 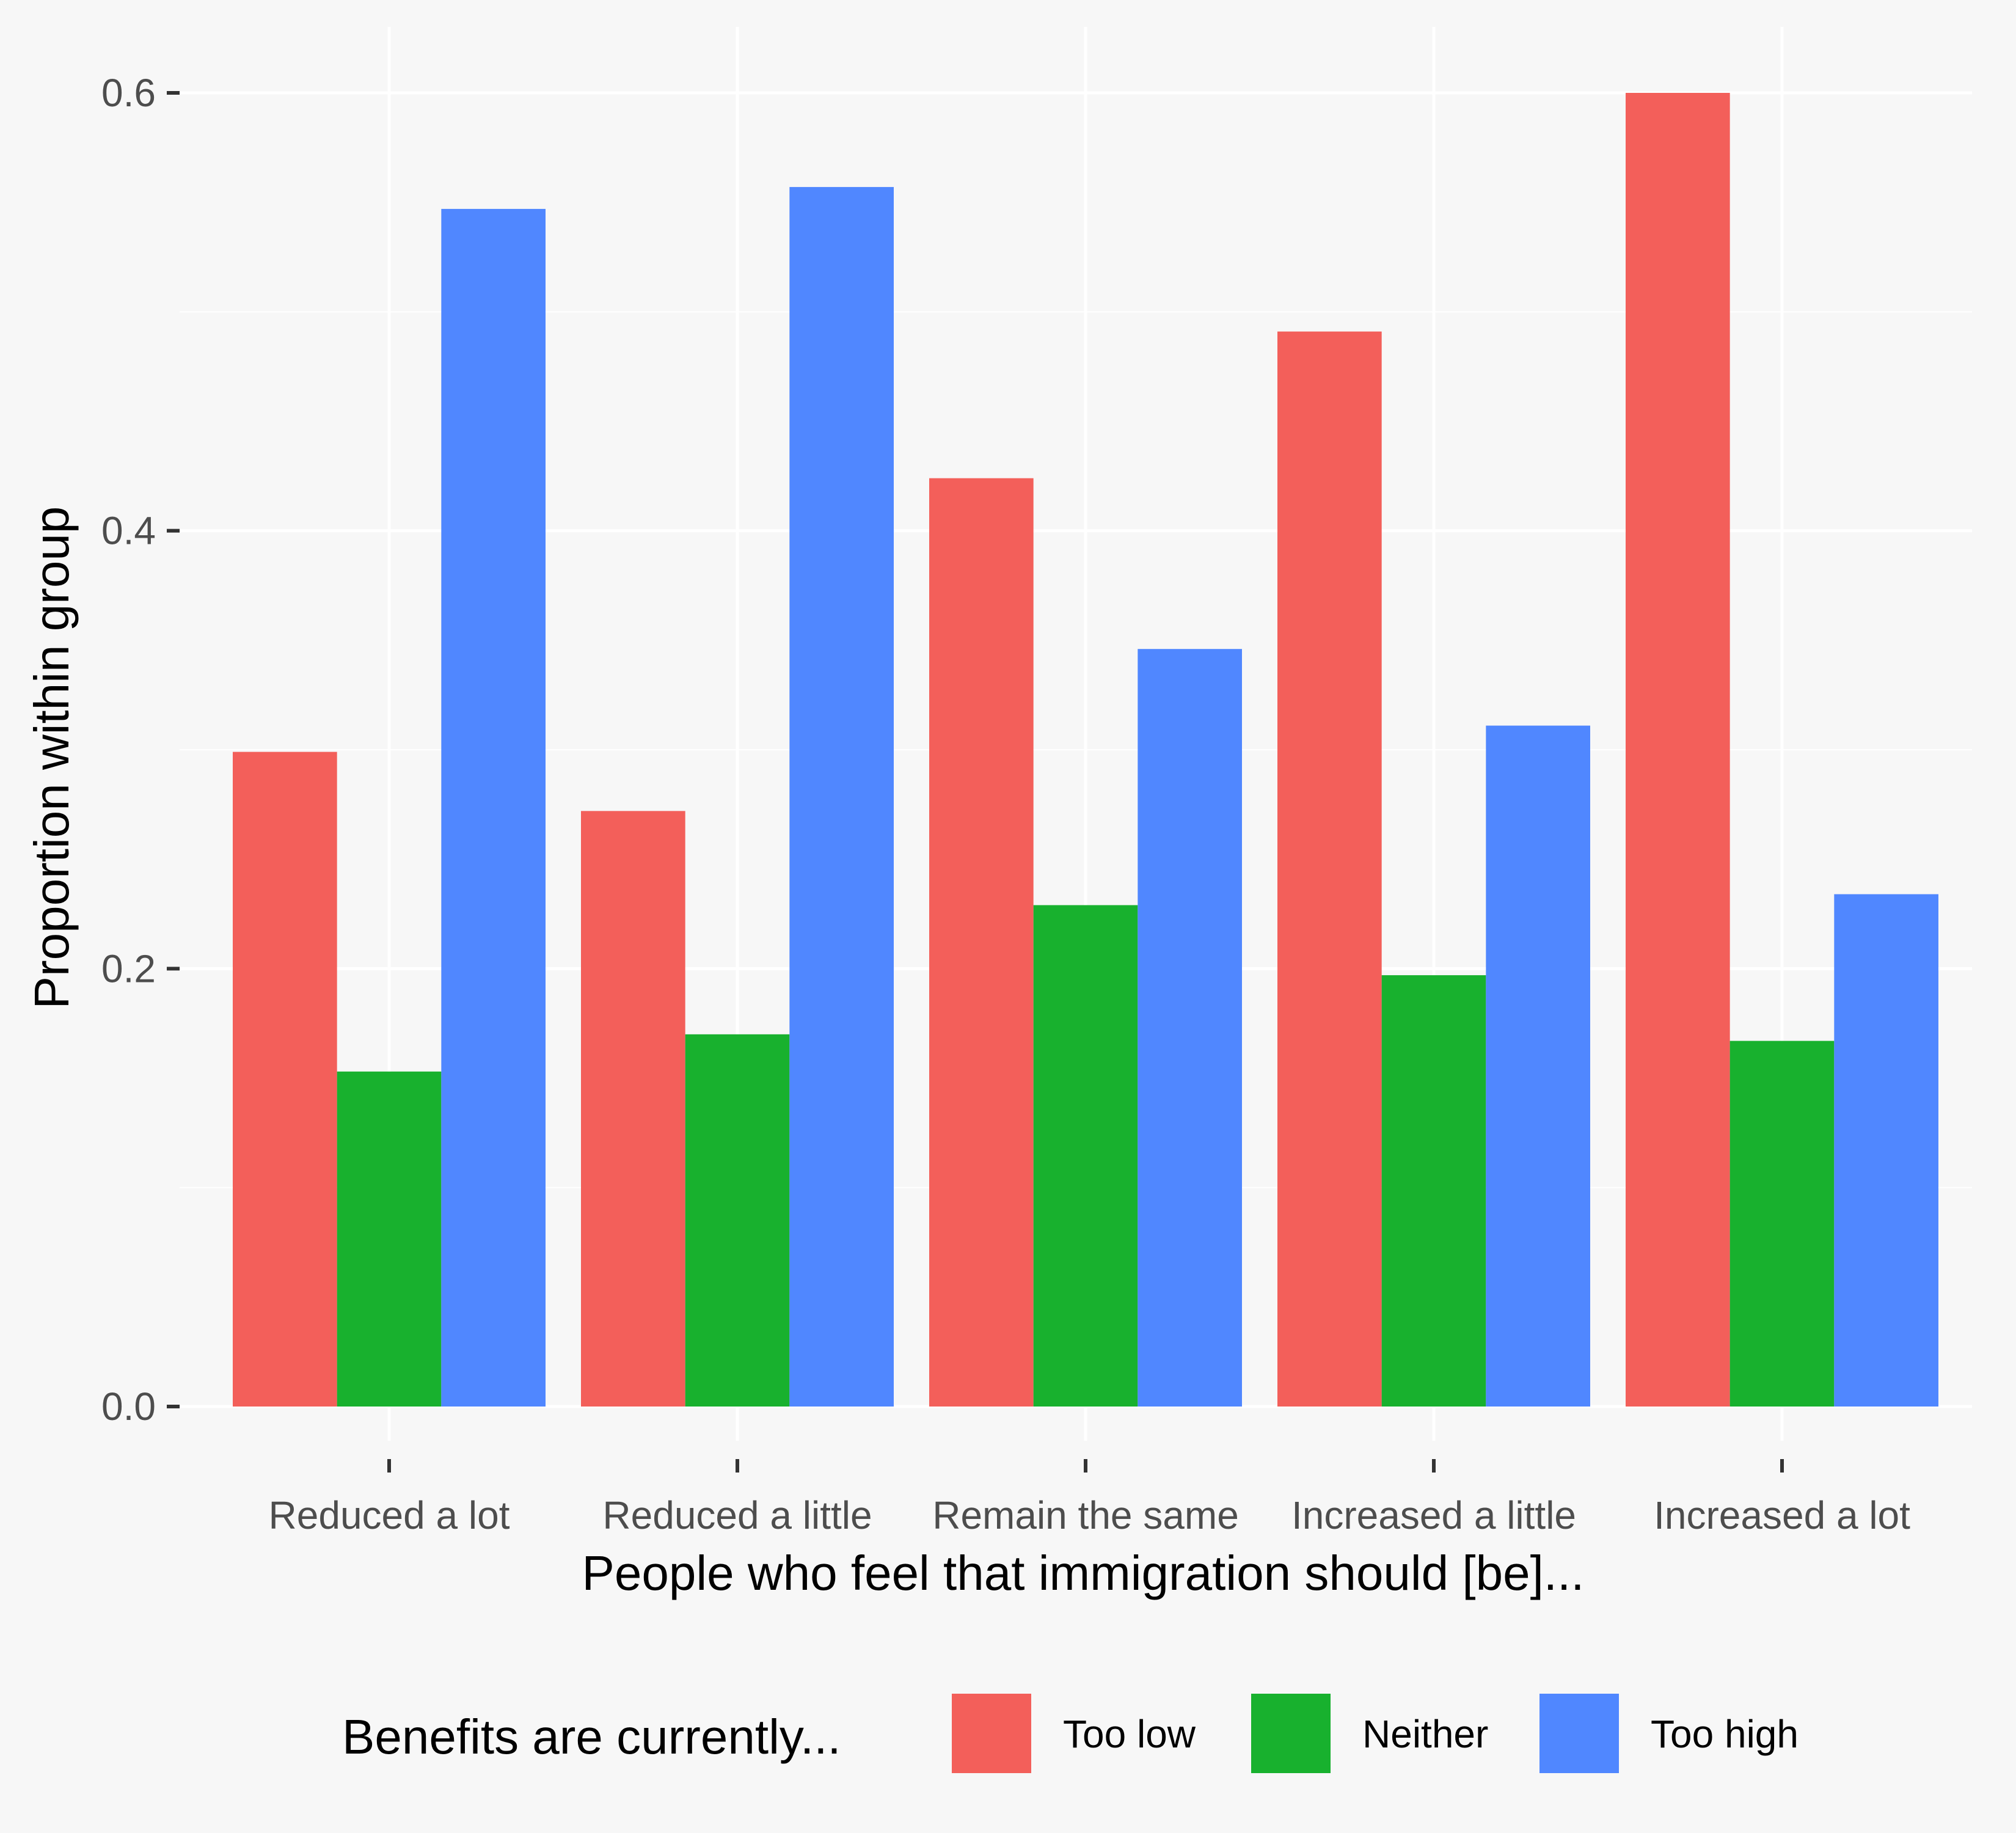 What do you see at coordinates (128, 93) in the screenshot?
I see `y-tick-label: 0.6` at bounding box center [128, 93].